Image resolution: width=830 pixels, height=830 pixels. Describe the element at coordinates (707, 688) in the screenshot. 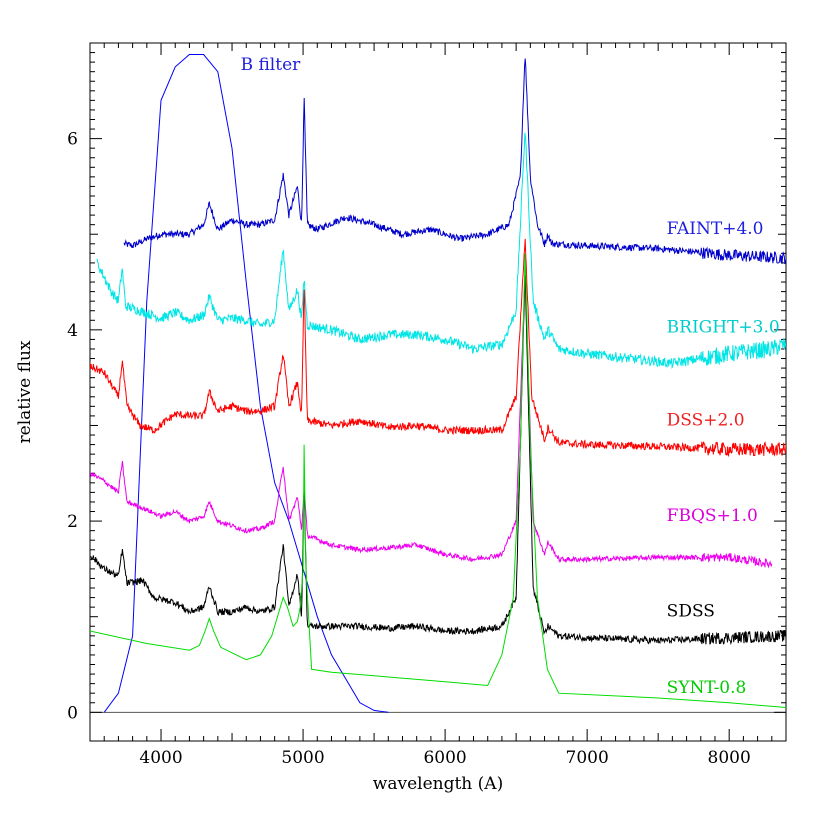

I see `series-label: SYNT-0.8` at that location.